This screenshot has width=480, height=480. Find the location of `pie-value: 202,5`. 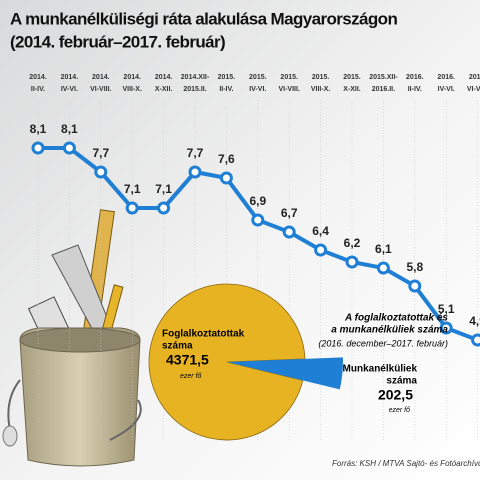

pie-value: 202,5 is located at coordinates (395, 395).